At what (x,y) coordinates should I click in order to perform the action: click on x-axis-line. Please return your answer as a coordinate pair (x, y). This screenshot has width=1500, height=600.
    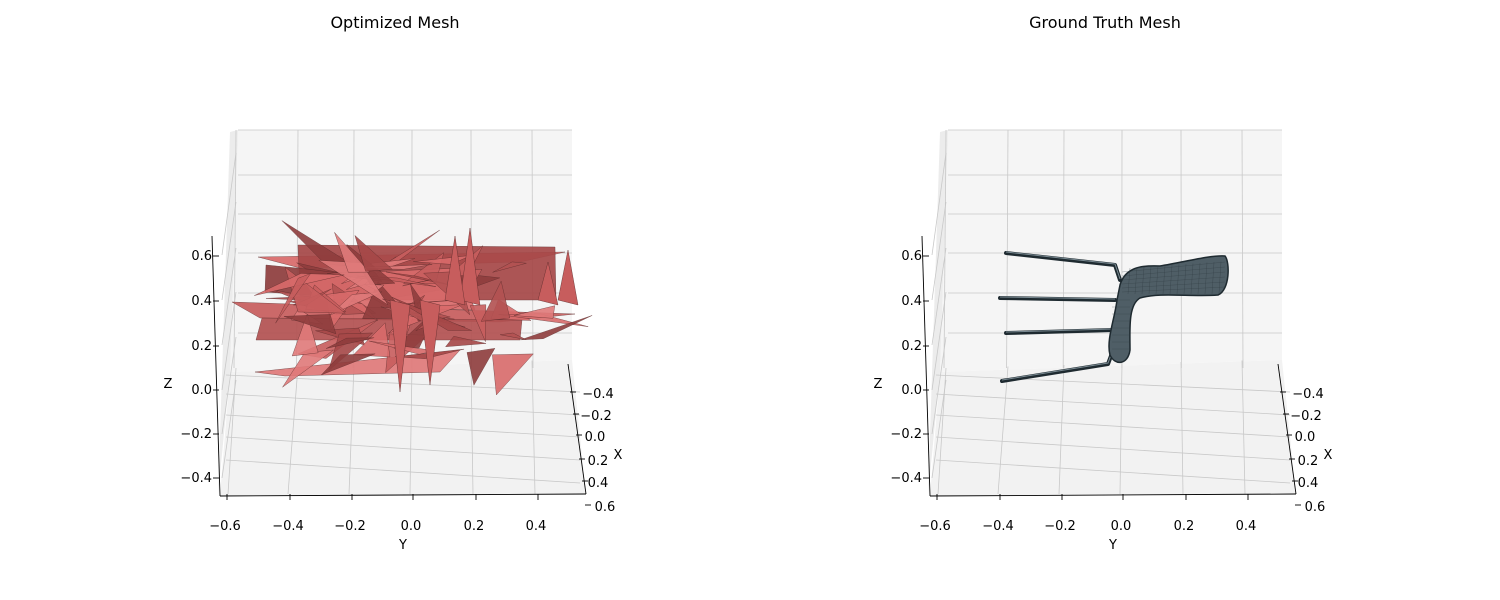
    Looking at the image, I should click on (1287, 429).